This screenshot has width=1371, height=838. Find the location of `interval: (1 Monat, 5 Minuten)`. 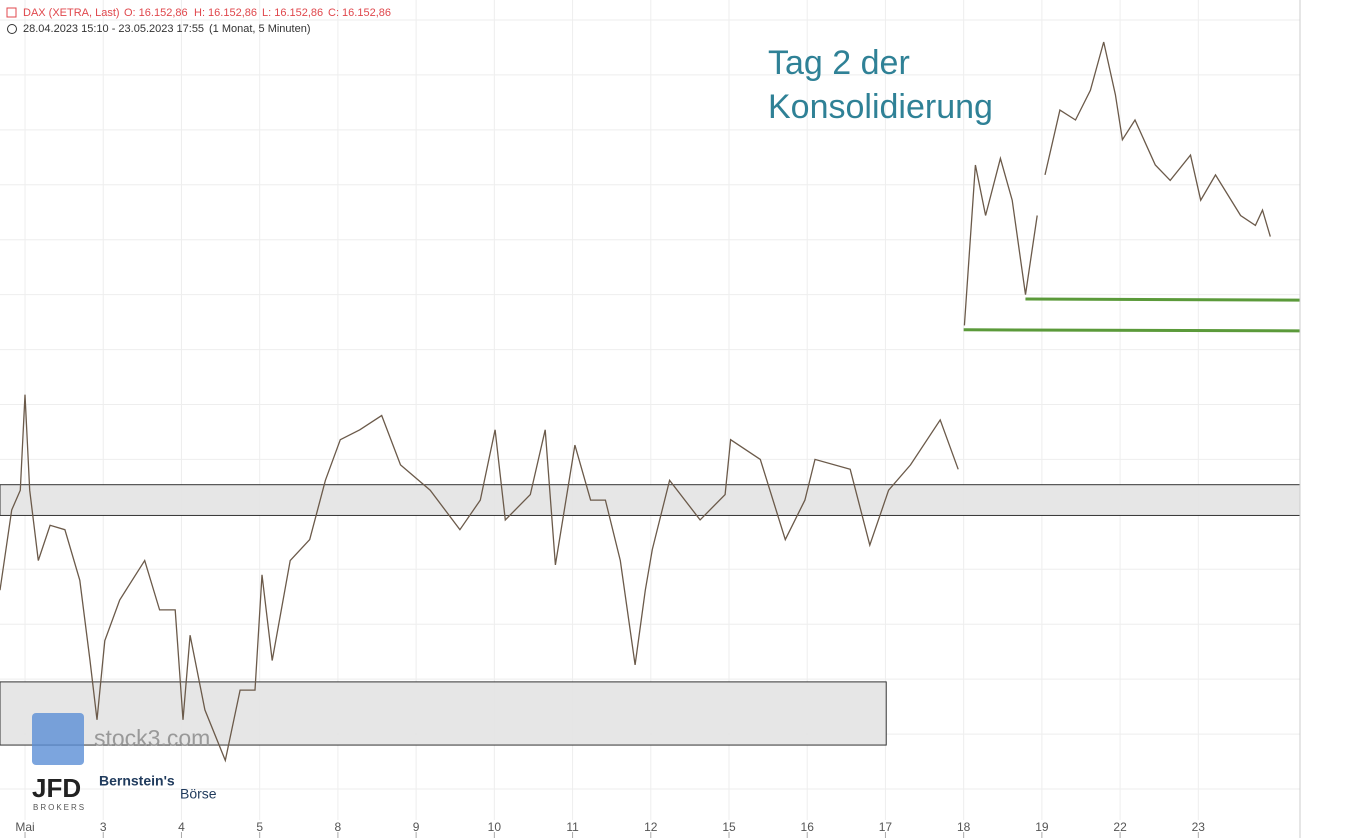

interval: (1 Monat, 5 Minuten) is located at coordinates (260, 29).